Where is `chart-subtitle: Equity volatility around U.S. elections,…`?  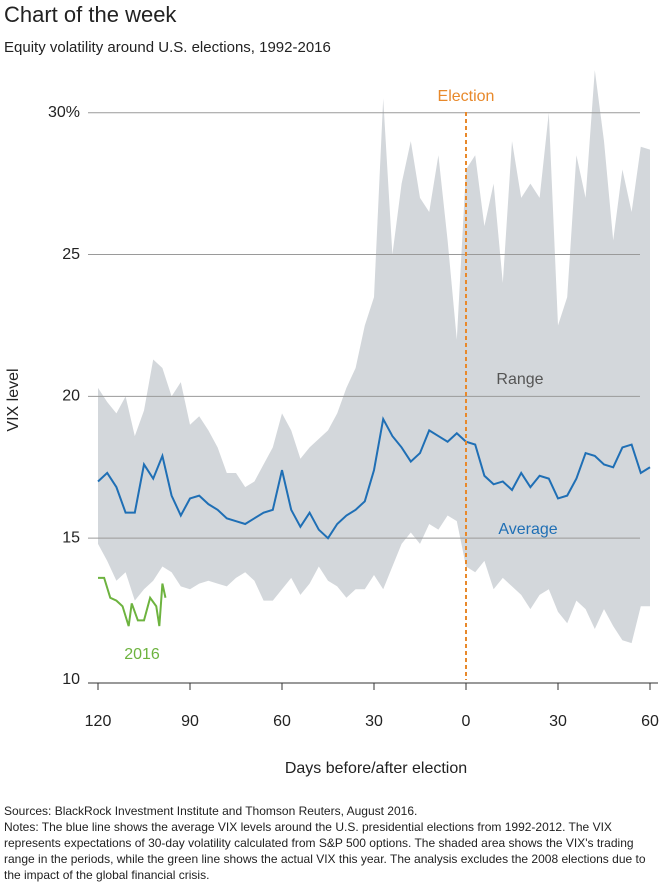 chart-subtitle: Equity volatility around U.S. elections,… is located at coordinates (167, 47).